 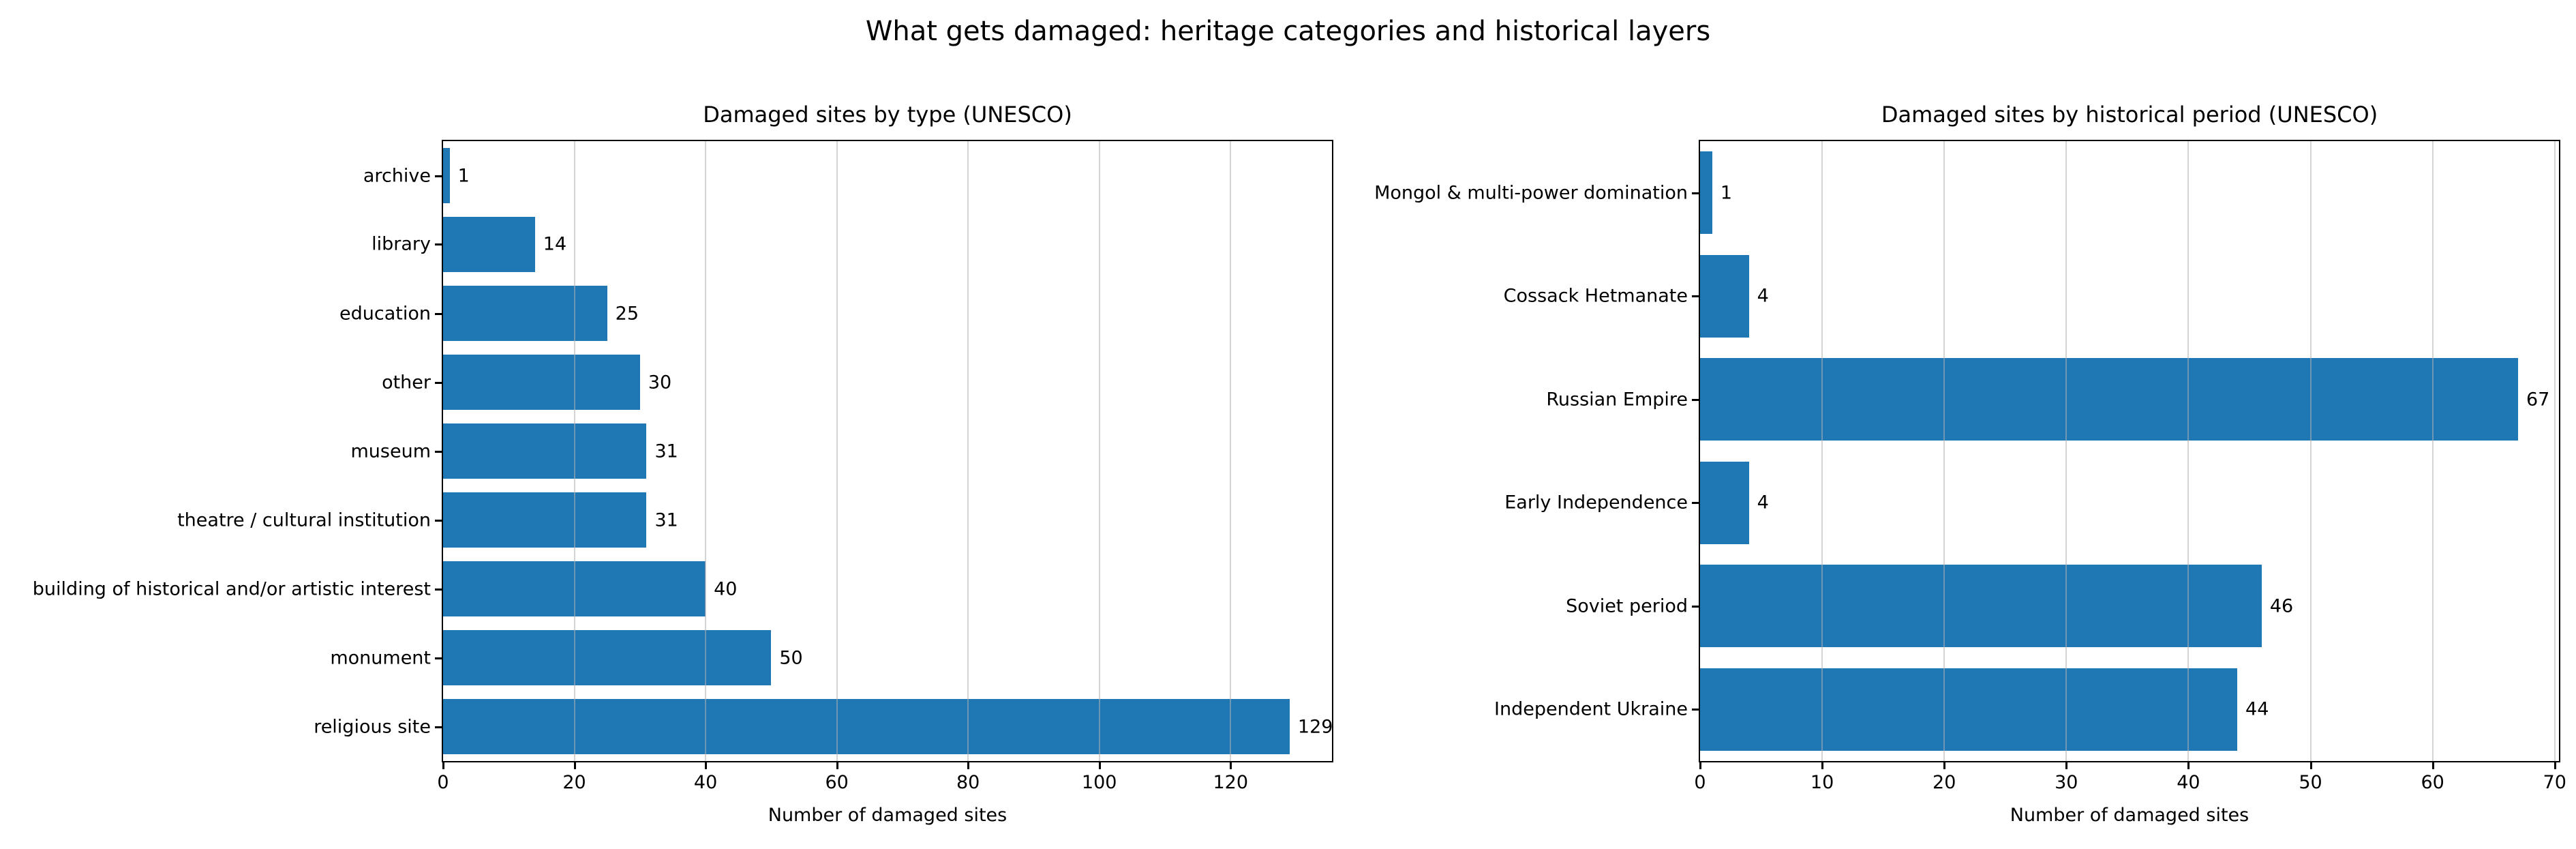 I want to click on category-label: Russian Empire, so click(x=1617, y=400).